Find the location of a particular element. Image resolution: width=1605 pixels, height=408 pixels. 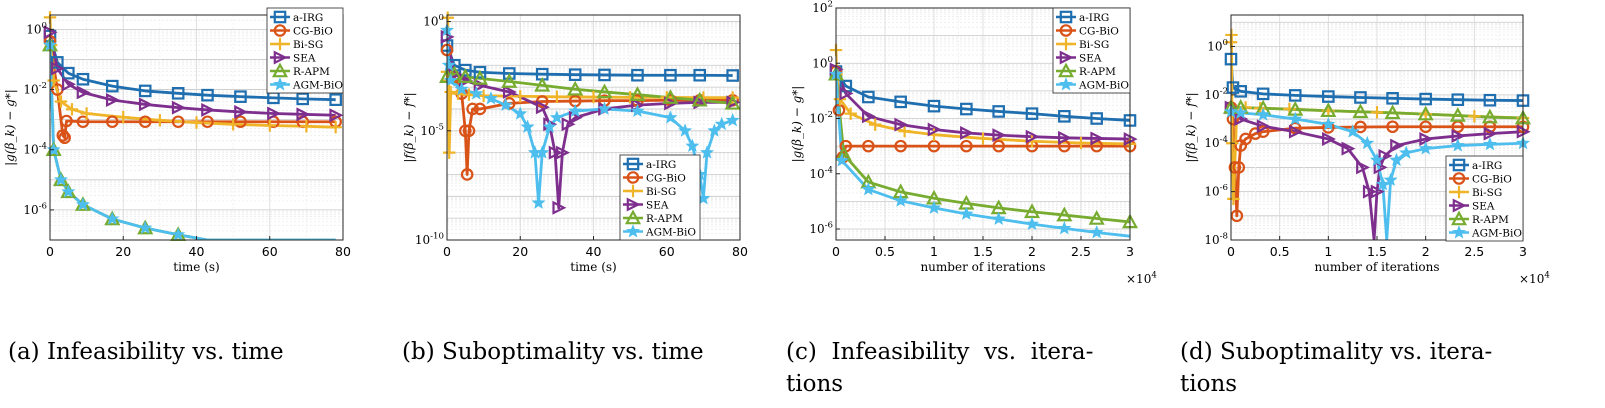

x-tick-label: 2 is located at coordinates (1032, 251).